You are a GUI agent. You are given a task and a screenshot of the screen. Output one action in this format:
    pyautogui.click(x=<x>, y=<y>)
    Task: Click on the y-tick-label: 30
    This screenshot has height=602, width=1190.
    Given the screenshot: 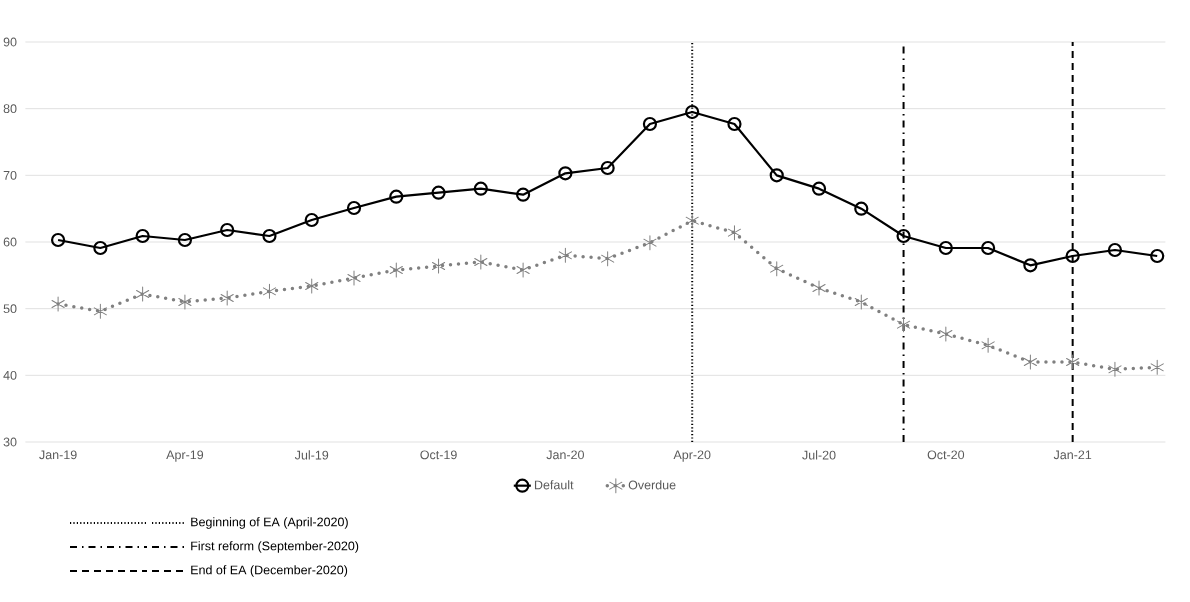 What is the action you would take?
    pyautogui.click(x=10, y=442)
    